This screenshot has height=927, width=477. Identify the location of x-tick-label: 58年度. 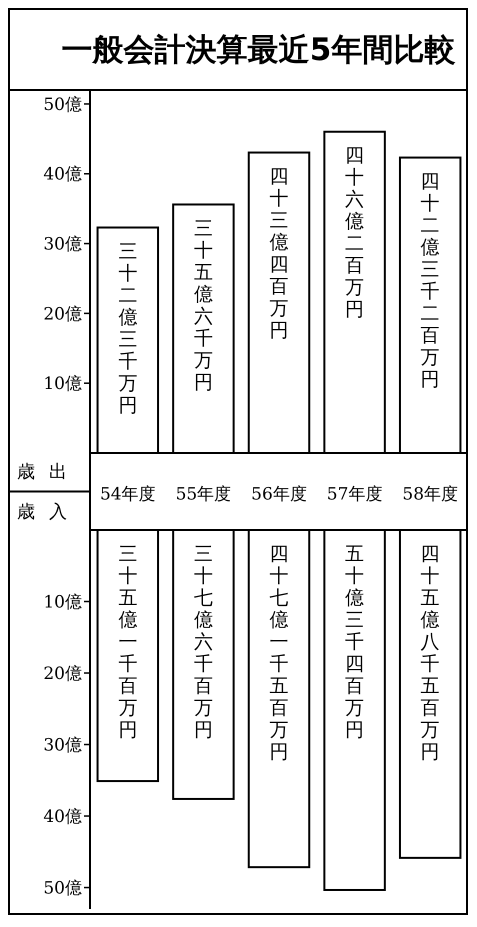
(430, 494).